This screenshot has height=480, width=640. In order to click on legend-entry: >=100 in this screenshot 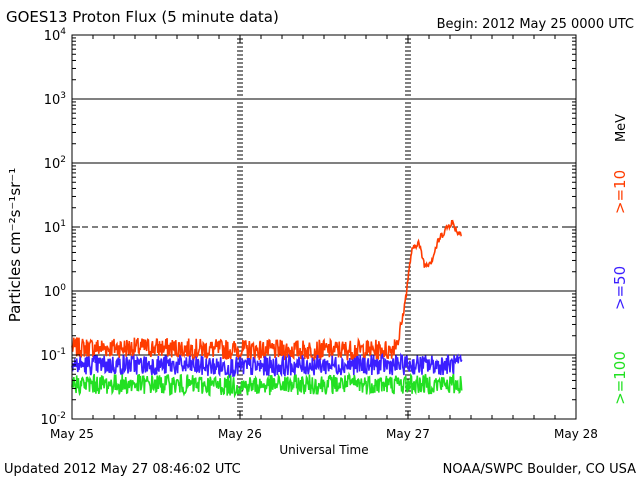, I will do `click(620, 378)`.